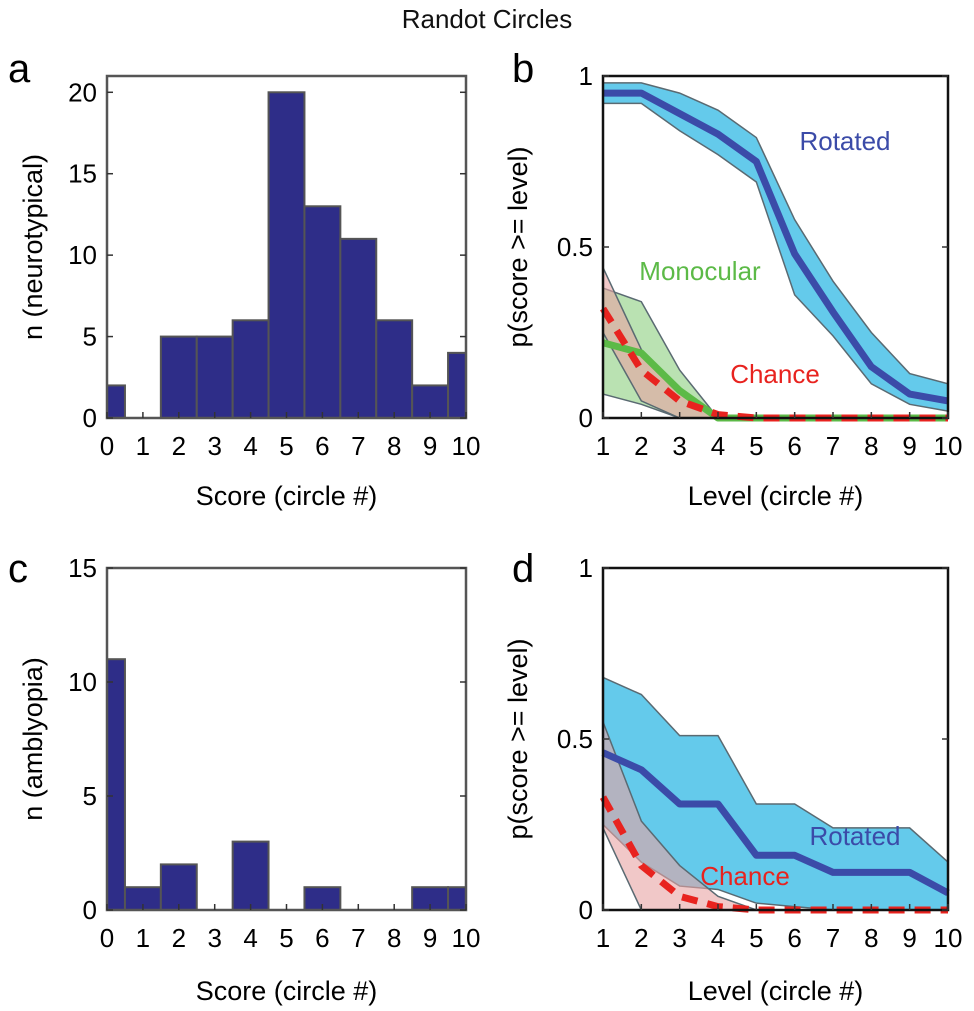 This screenshot has height=1011, width=974. I want to click on y-axis-label: n (neurotypical), so click(33, 247).